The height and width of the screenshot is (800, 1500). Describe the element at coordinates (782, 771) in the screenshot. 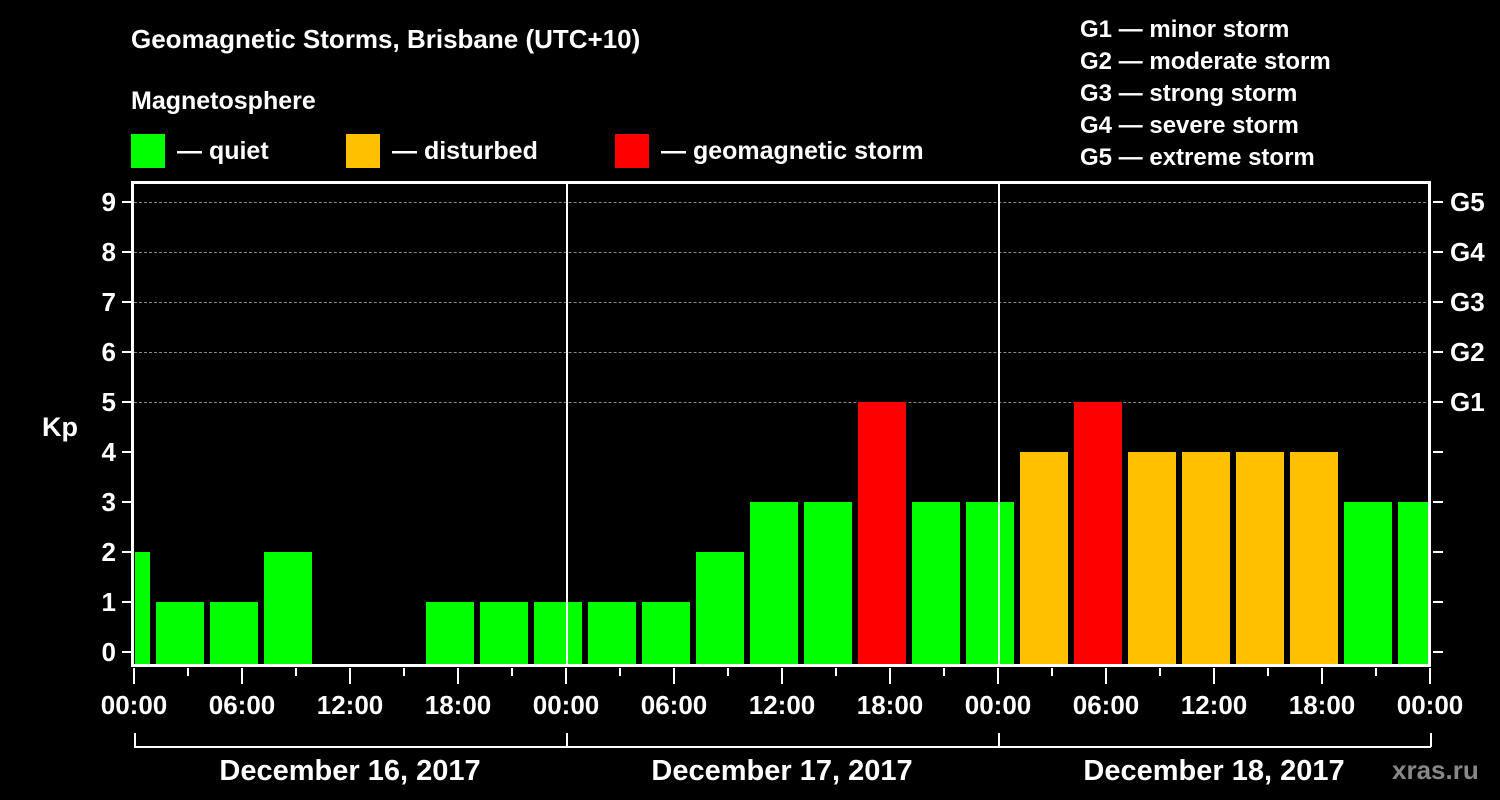

I see `day-label: December 17, 2017` at that location.